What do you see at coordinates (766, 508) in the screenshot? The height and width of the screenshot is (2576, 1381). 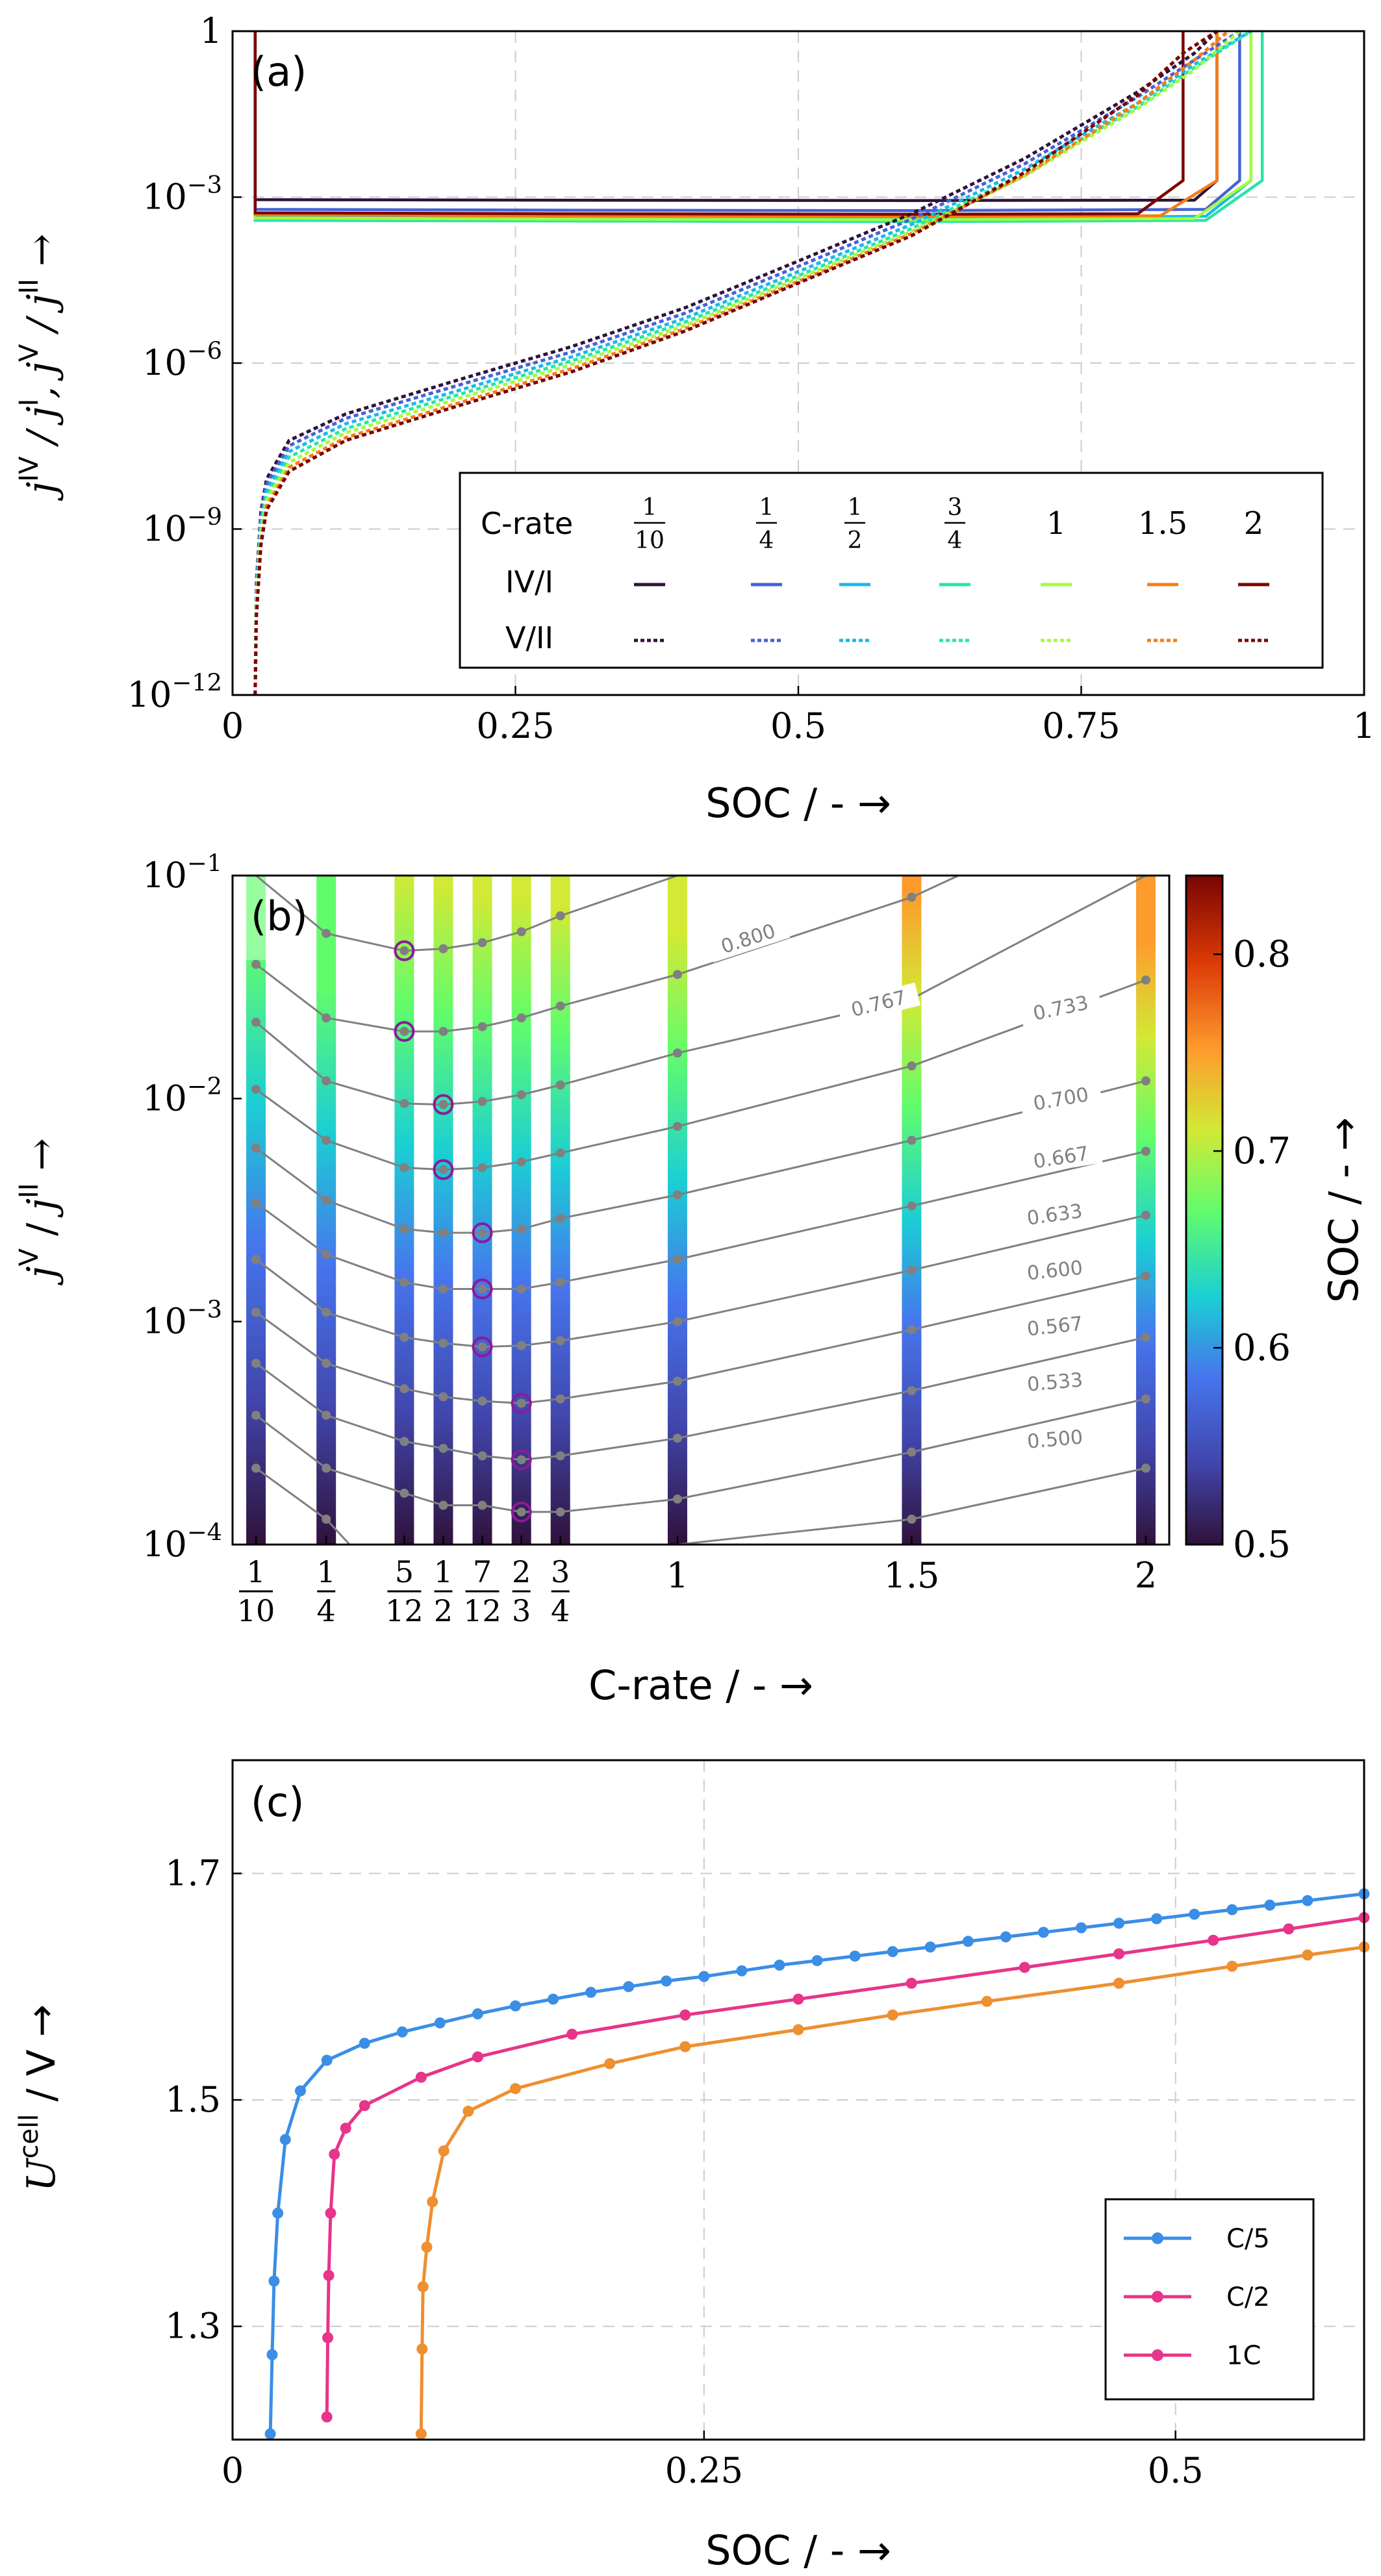 I see `svg-text: 1` at bounding box center [766, 508].